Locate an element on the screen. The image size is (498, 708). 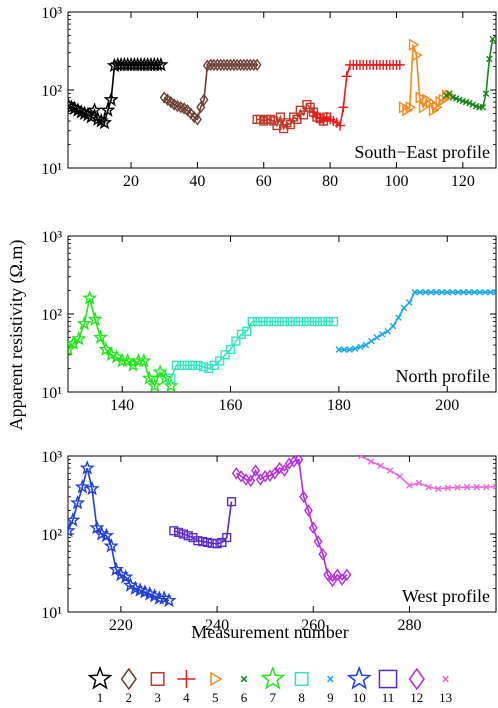
y-tick-label: 10¹ is located at coordinates (51, 613).